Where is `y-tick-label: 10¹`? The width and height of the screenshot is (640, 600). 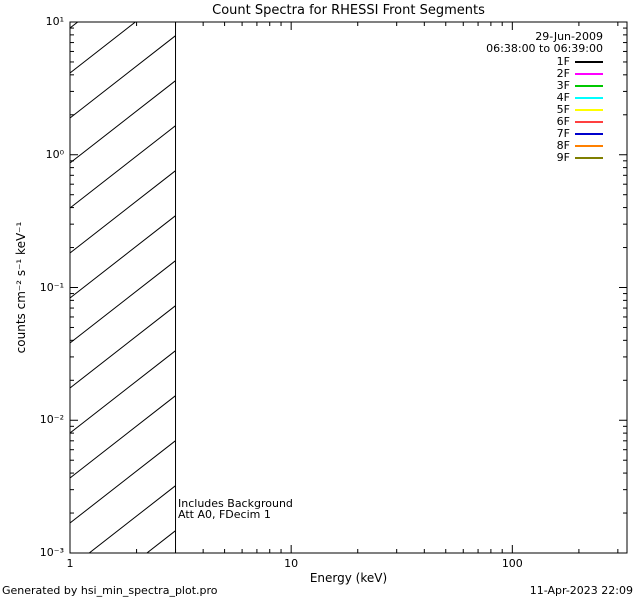 y-tick-label: 10¹ is located at coordinates (54, 21).